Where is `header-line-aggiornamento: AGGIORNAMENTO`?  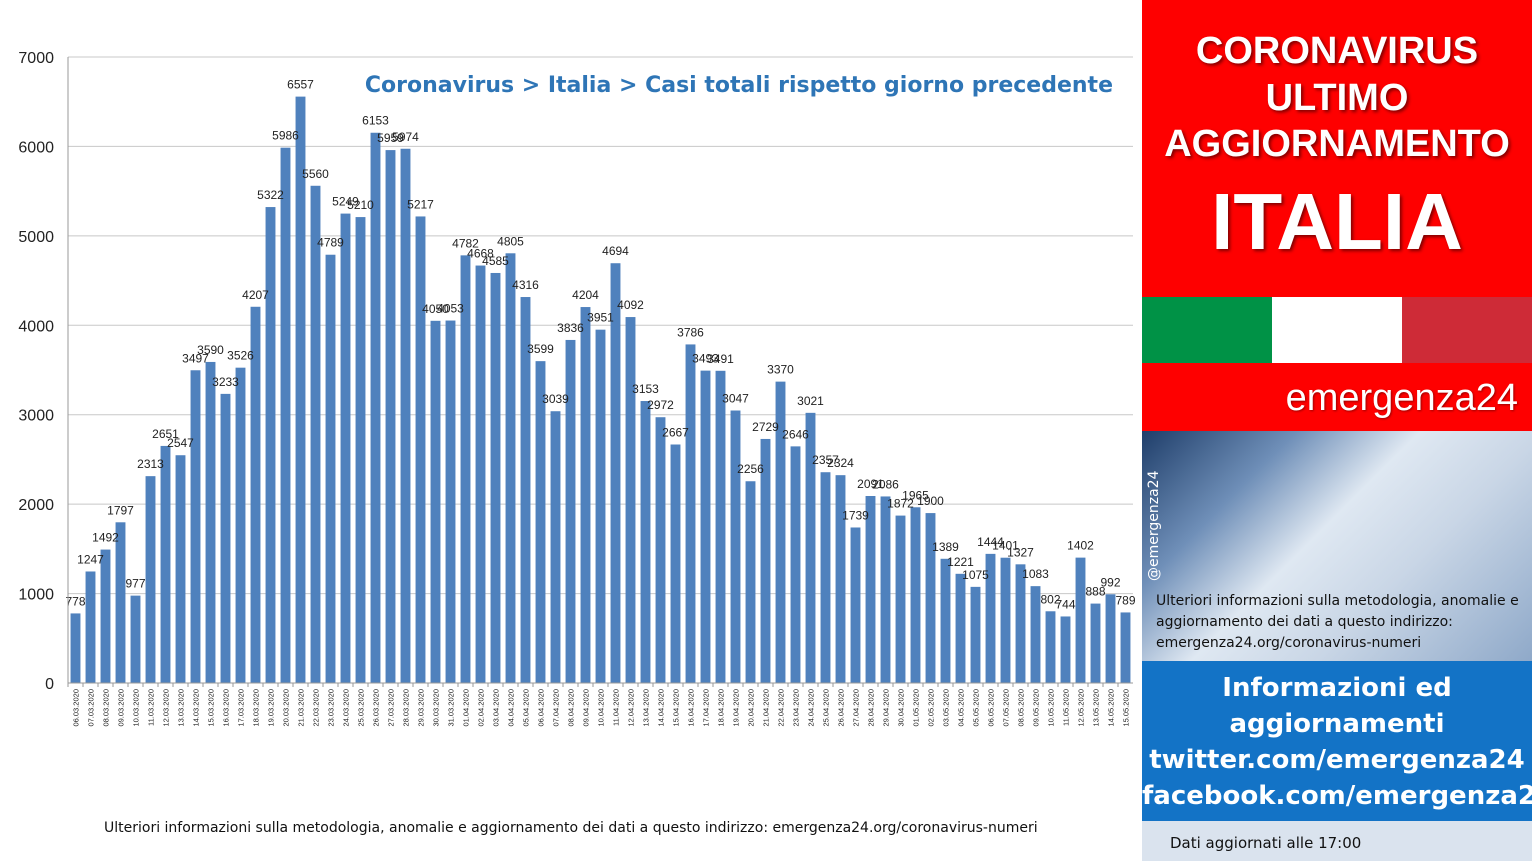
header-line-aggiornamento: AGGIORNAMENTO is located at coordinates (1337, 144).